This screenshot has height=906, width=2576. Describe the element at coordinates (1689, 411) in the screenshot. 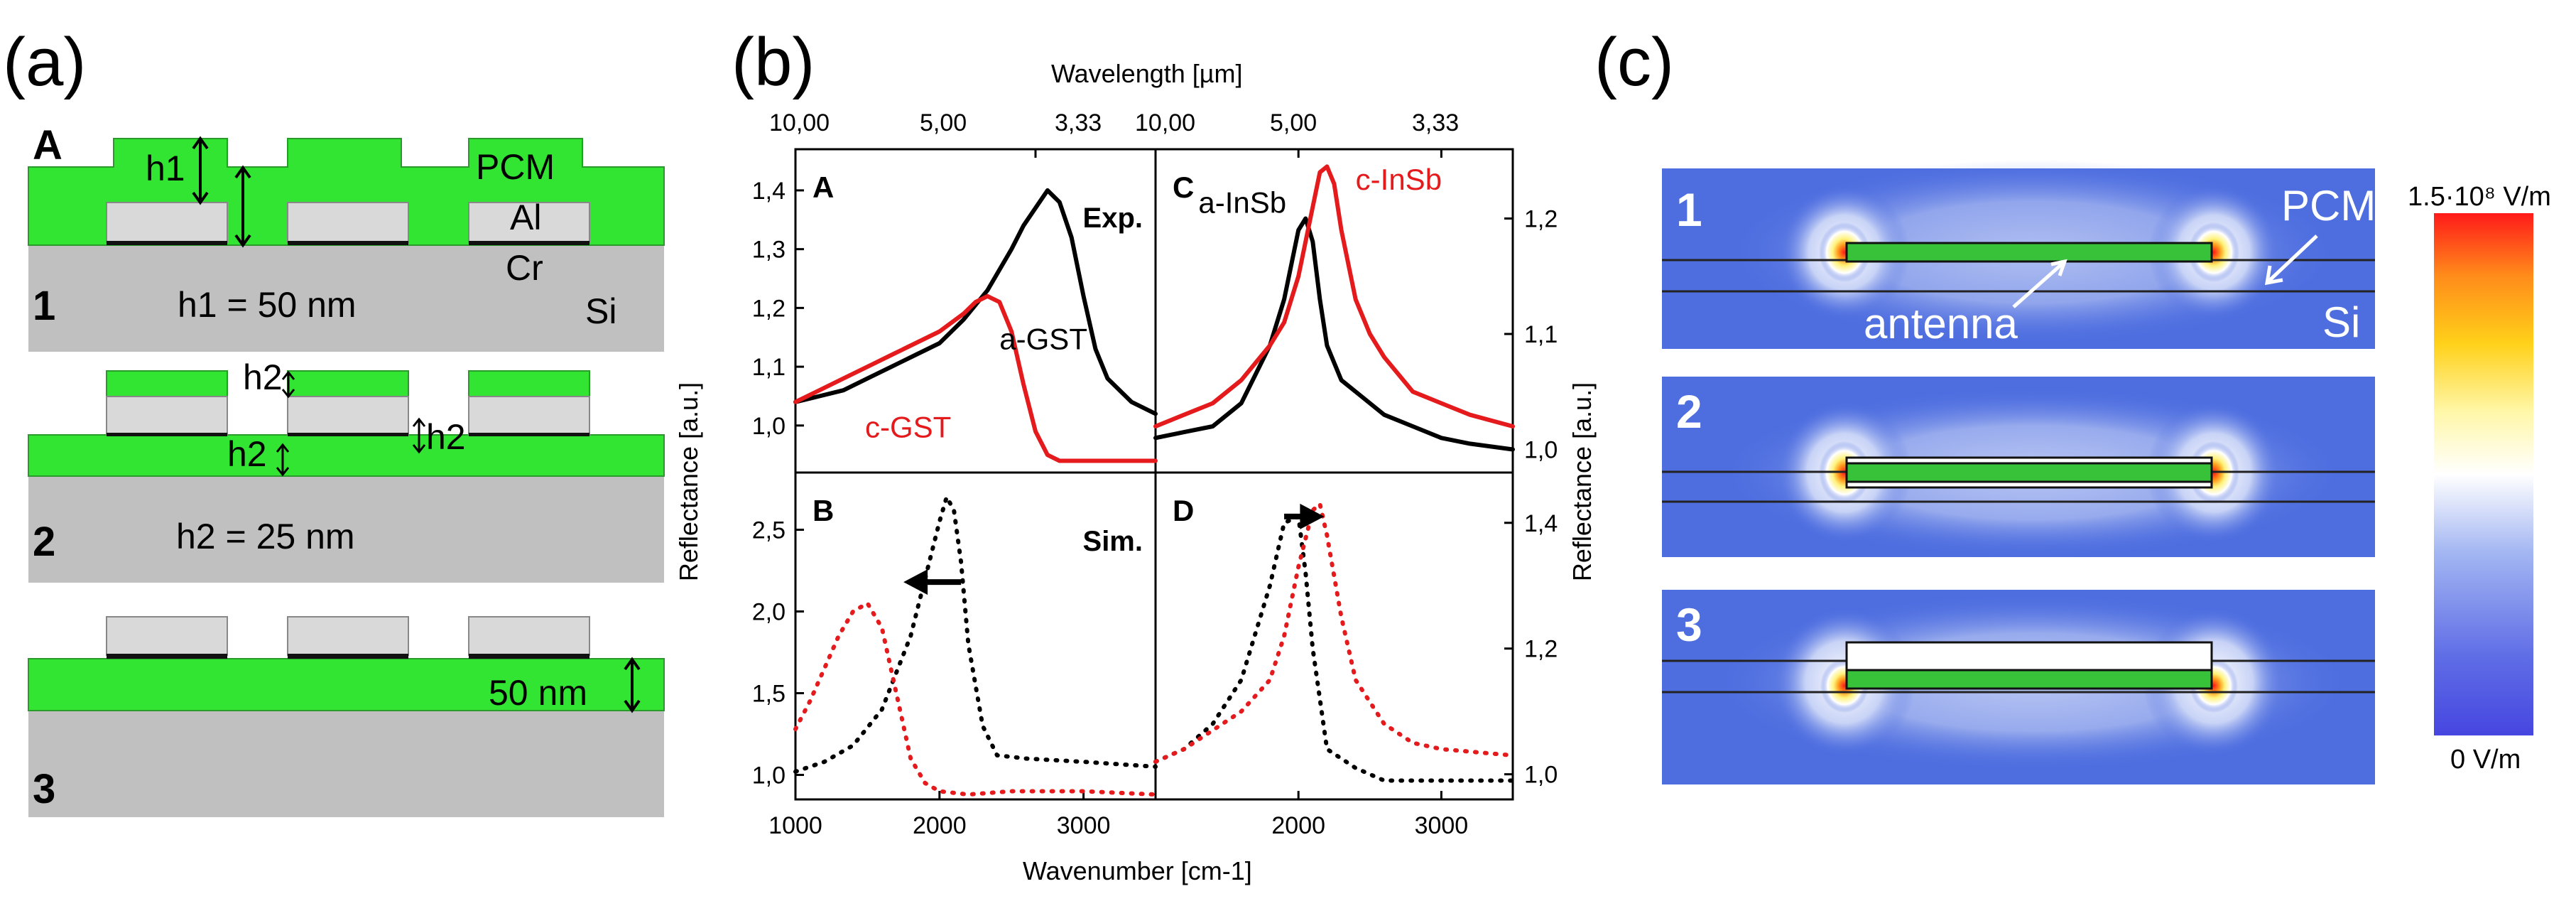

I see `map2-number: 2` at that location.